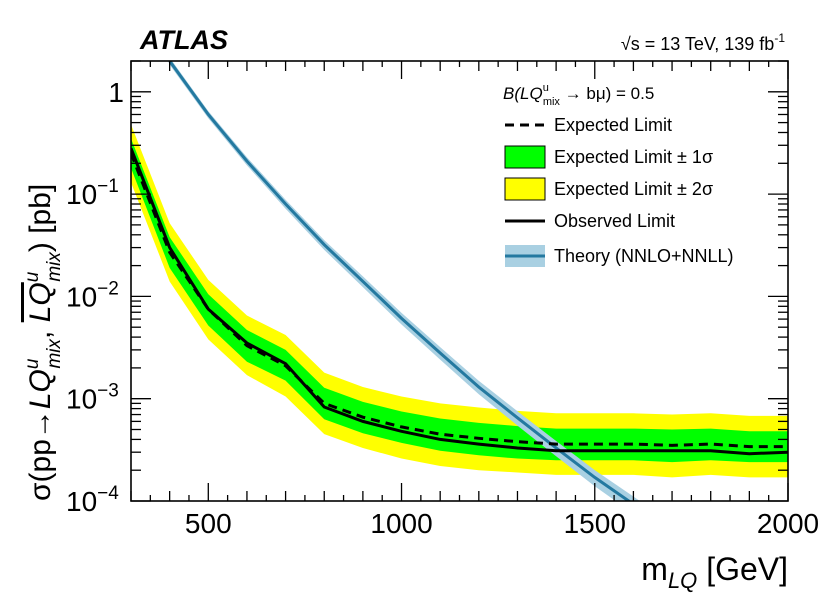 The height and width of the screenshot is (596, 830). What do you see at coordinates (703, 42) in the screenshot?
I see `energy-lumi-label: √s = 13 TeV, 139 fb-1` at bounding box center [703, 42].